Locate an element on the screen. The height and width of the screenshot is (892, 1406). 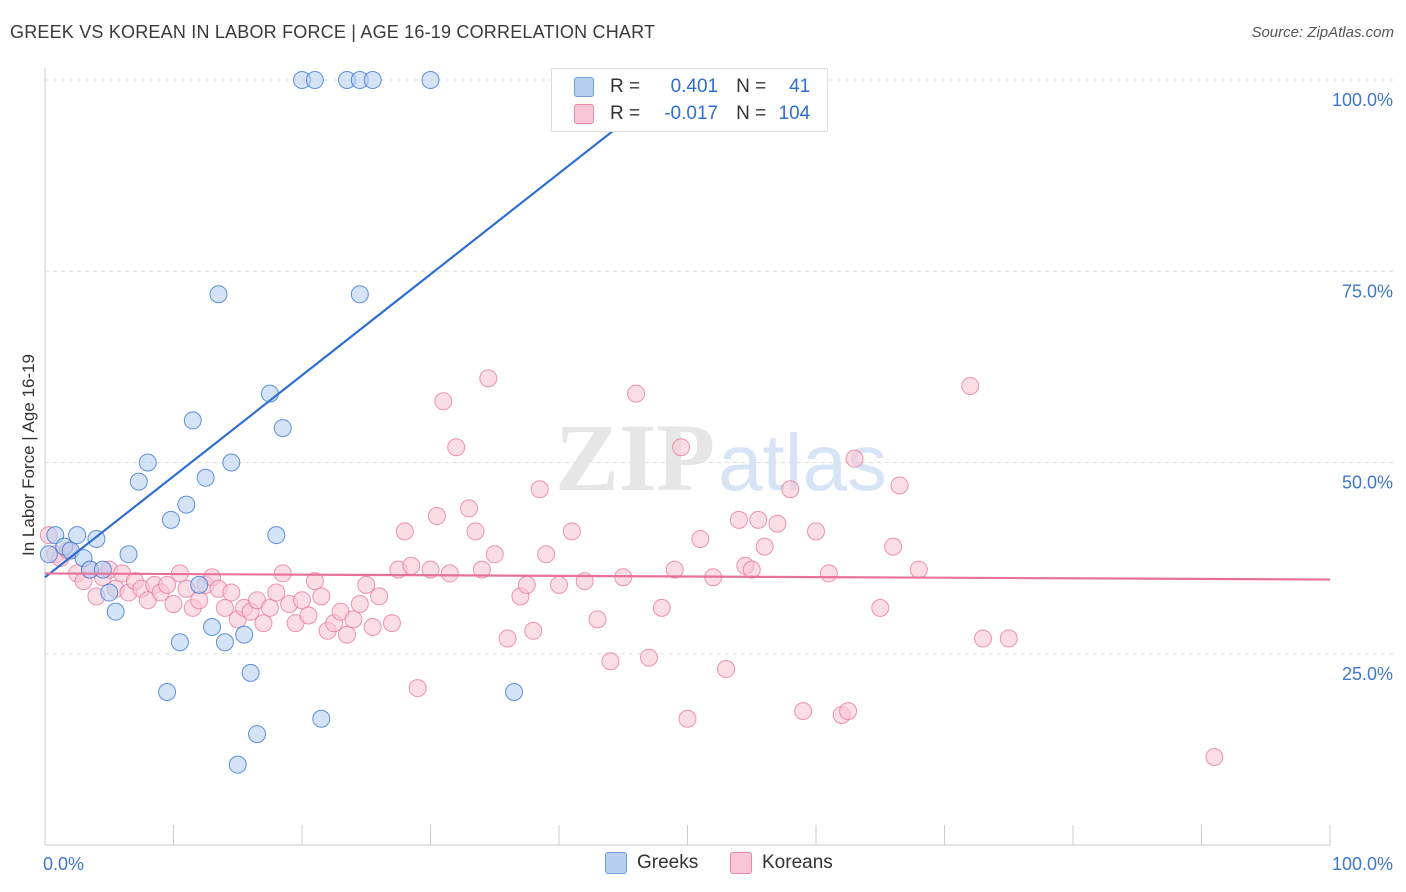
bottom-legend-greeks: Greeks is located at coordinates (651, 863).